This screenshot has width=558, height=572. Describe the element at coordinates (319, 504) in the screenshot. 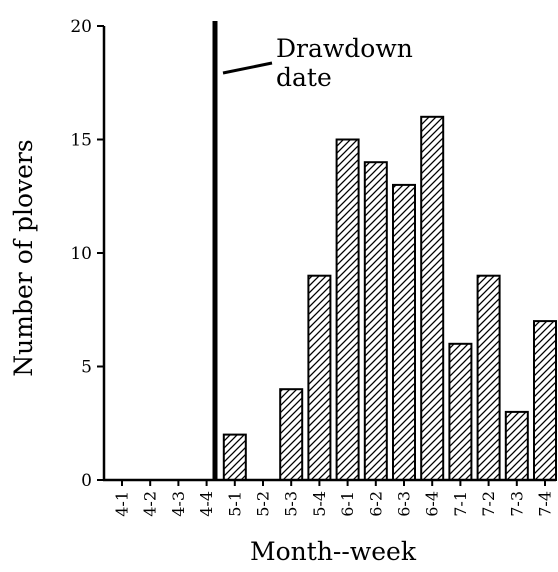

I see `x-tick-label: 5-4` at that location.